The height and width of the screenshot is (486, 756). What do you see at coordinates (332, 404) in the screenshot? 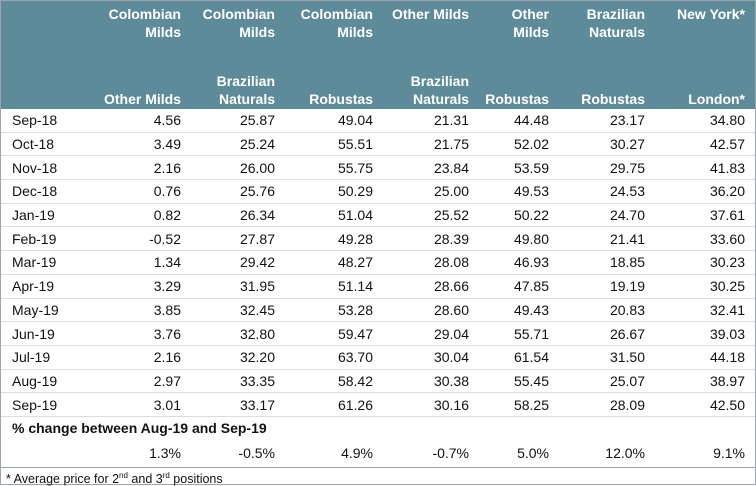
I see `value-cell: 61.26` at bounding box center [332, 404].